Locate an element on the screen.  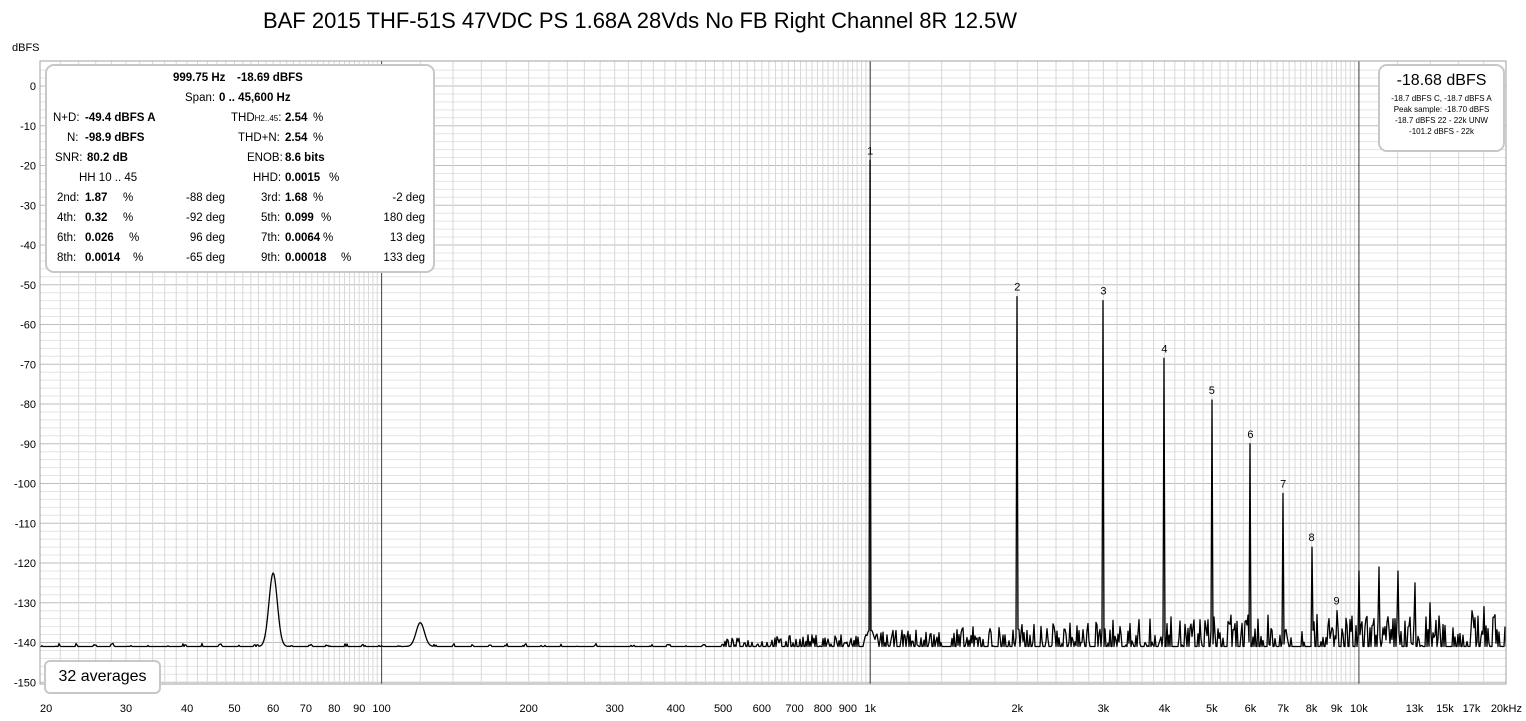
harmonic-peak-label: 6 is located at coordinates (1250, 435).